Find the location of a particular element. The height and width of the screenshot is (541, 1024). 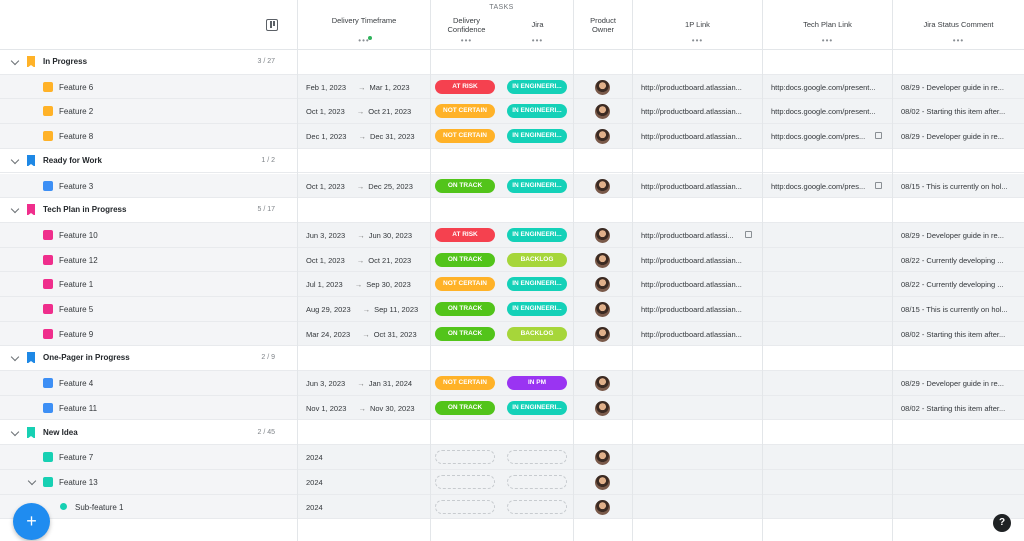

group-row: In Progress 3 / 27 is located at coordinates (512, 62).